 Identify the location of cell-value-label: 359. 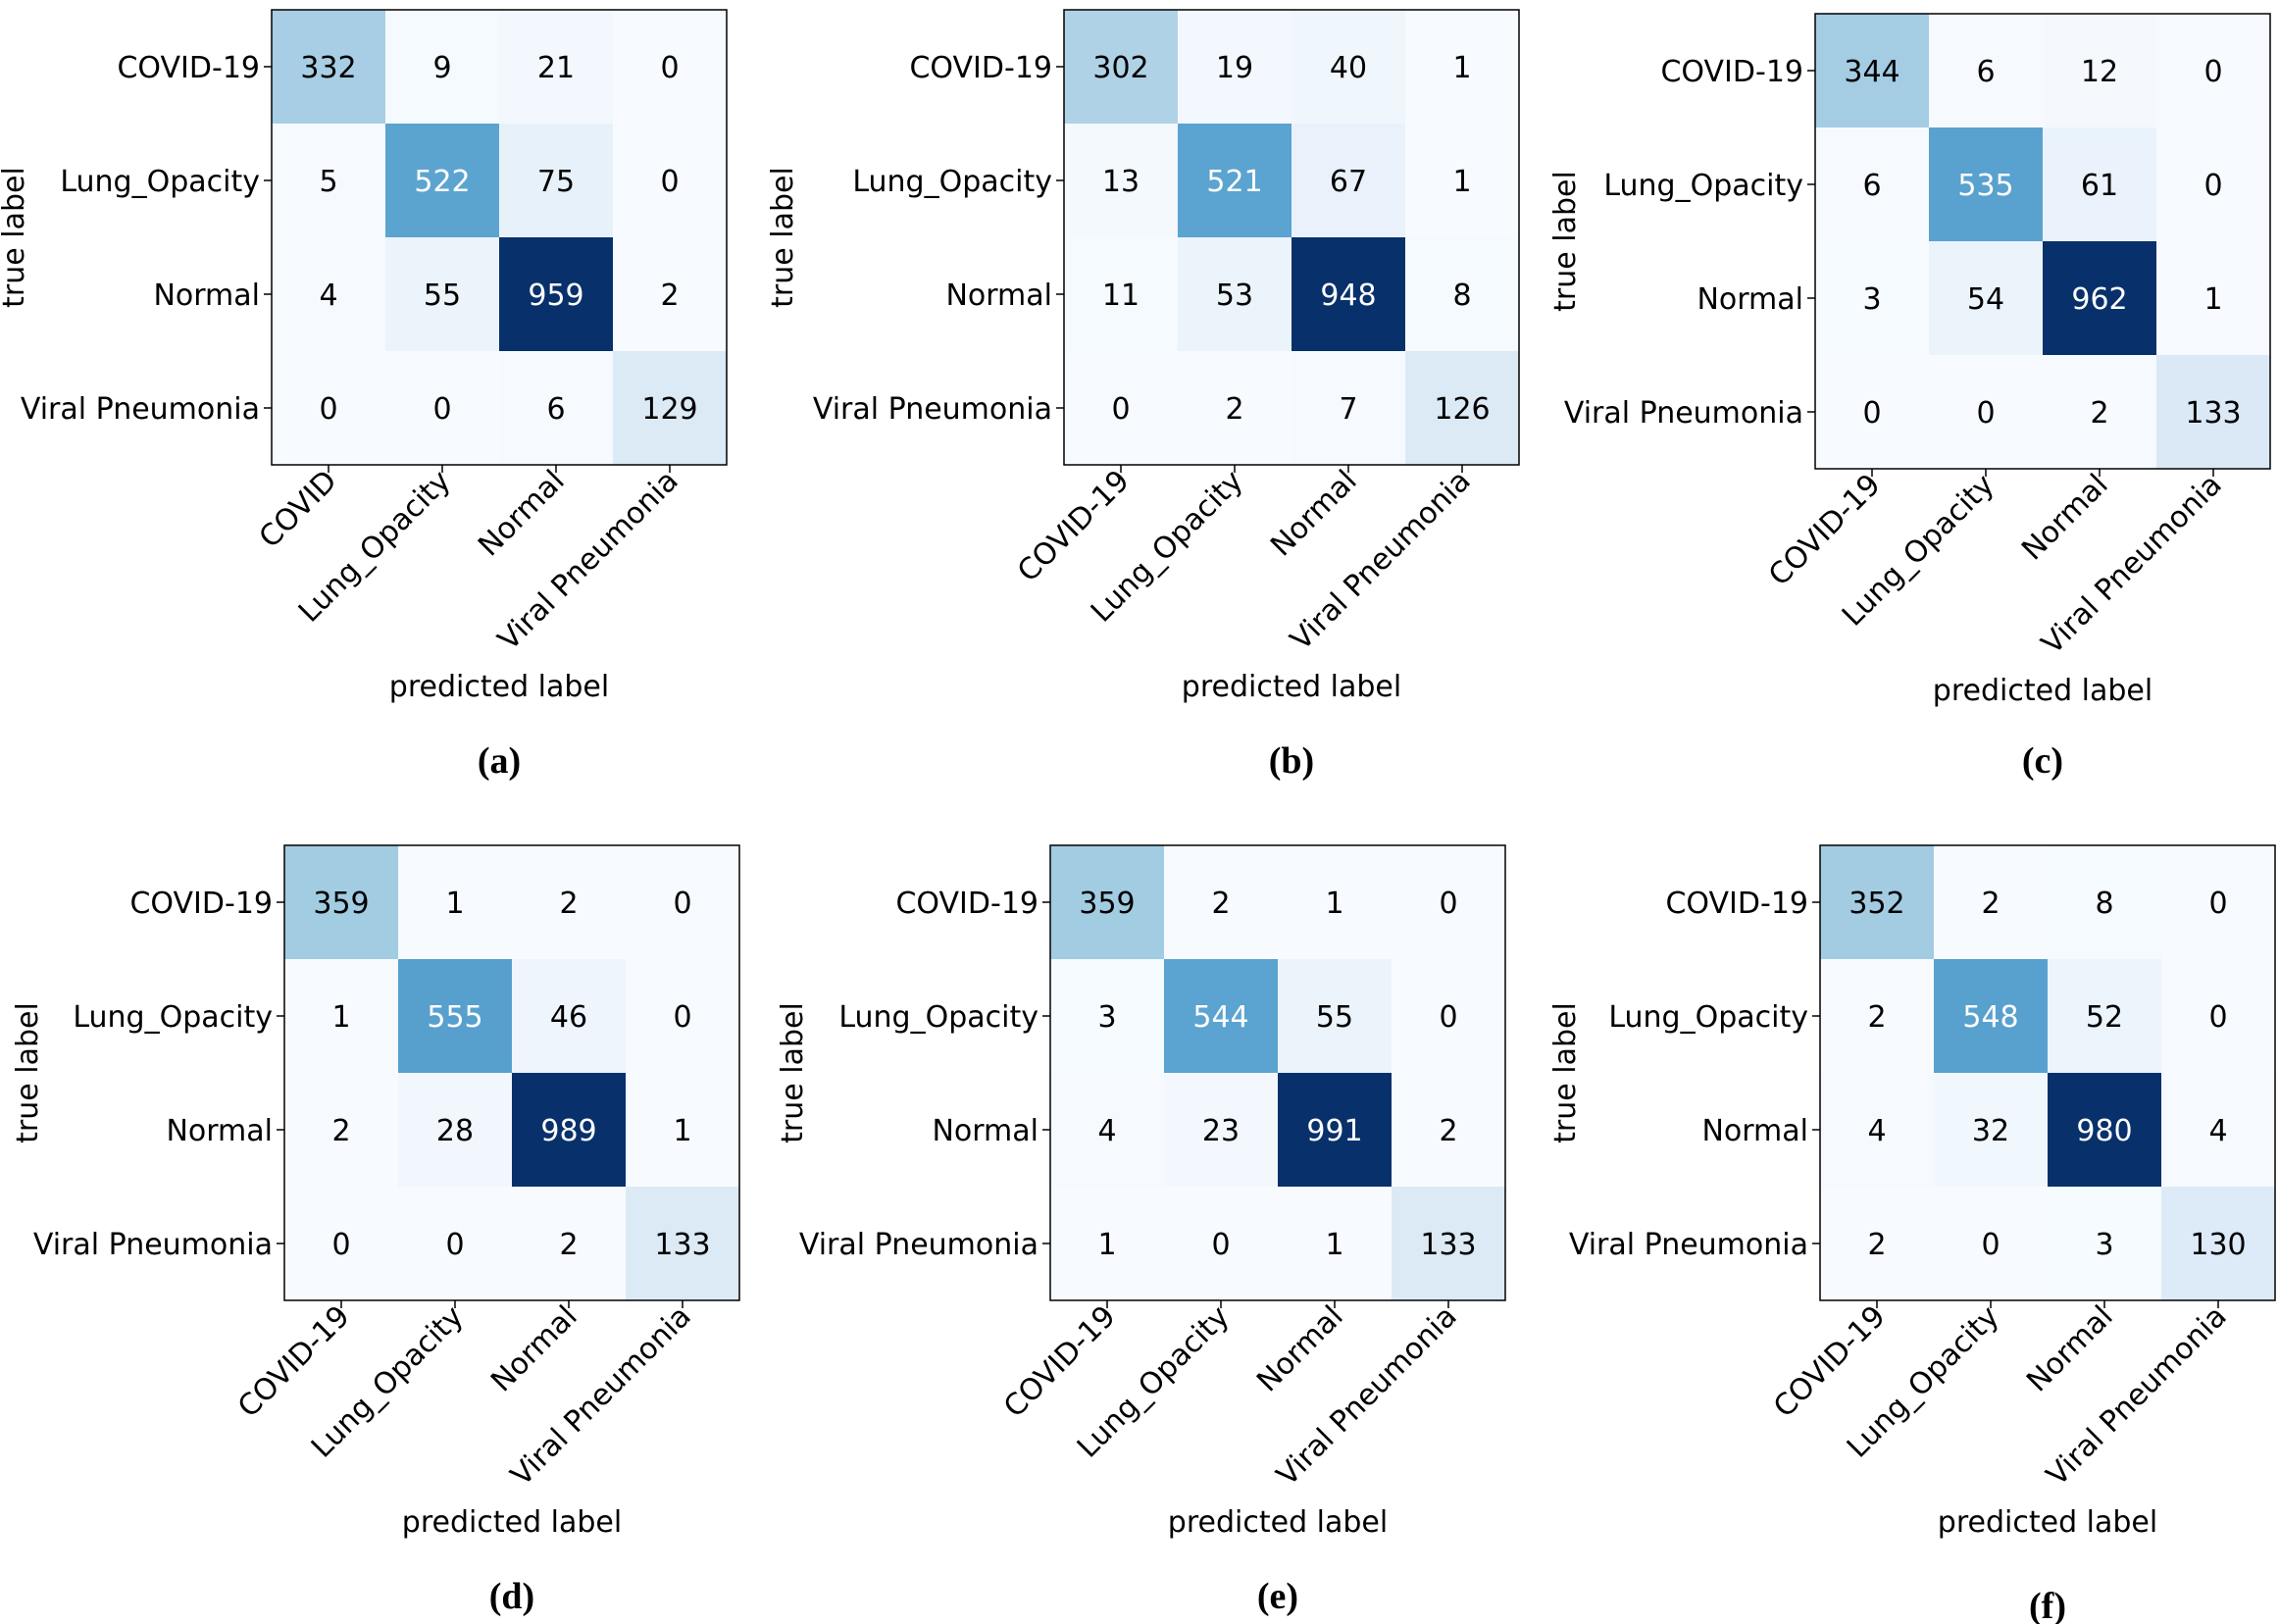
(1107, 904).